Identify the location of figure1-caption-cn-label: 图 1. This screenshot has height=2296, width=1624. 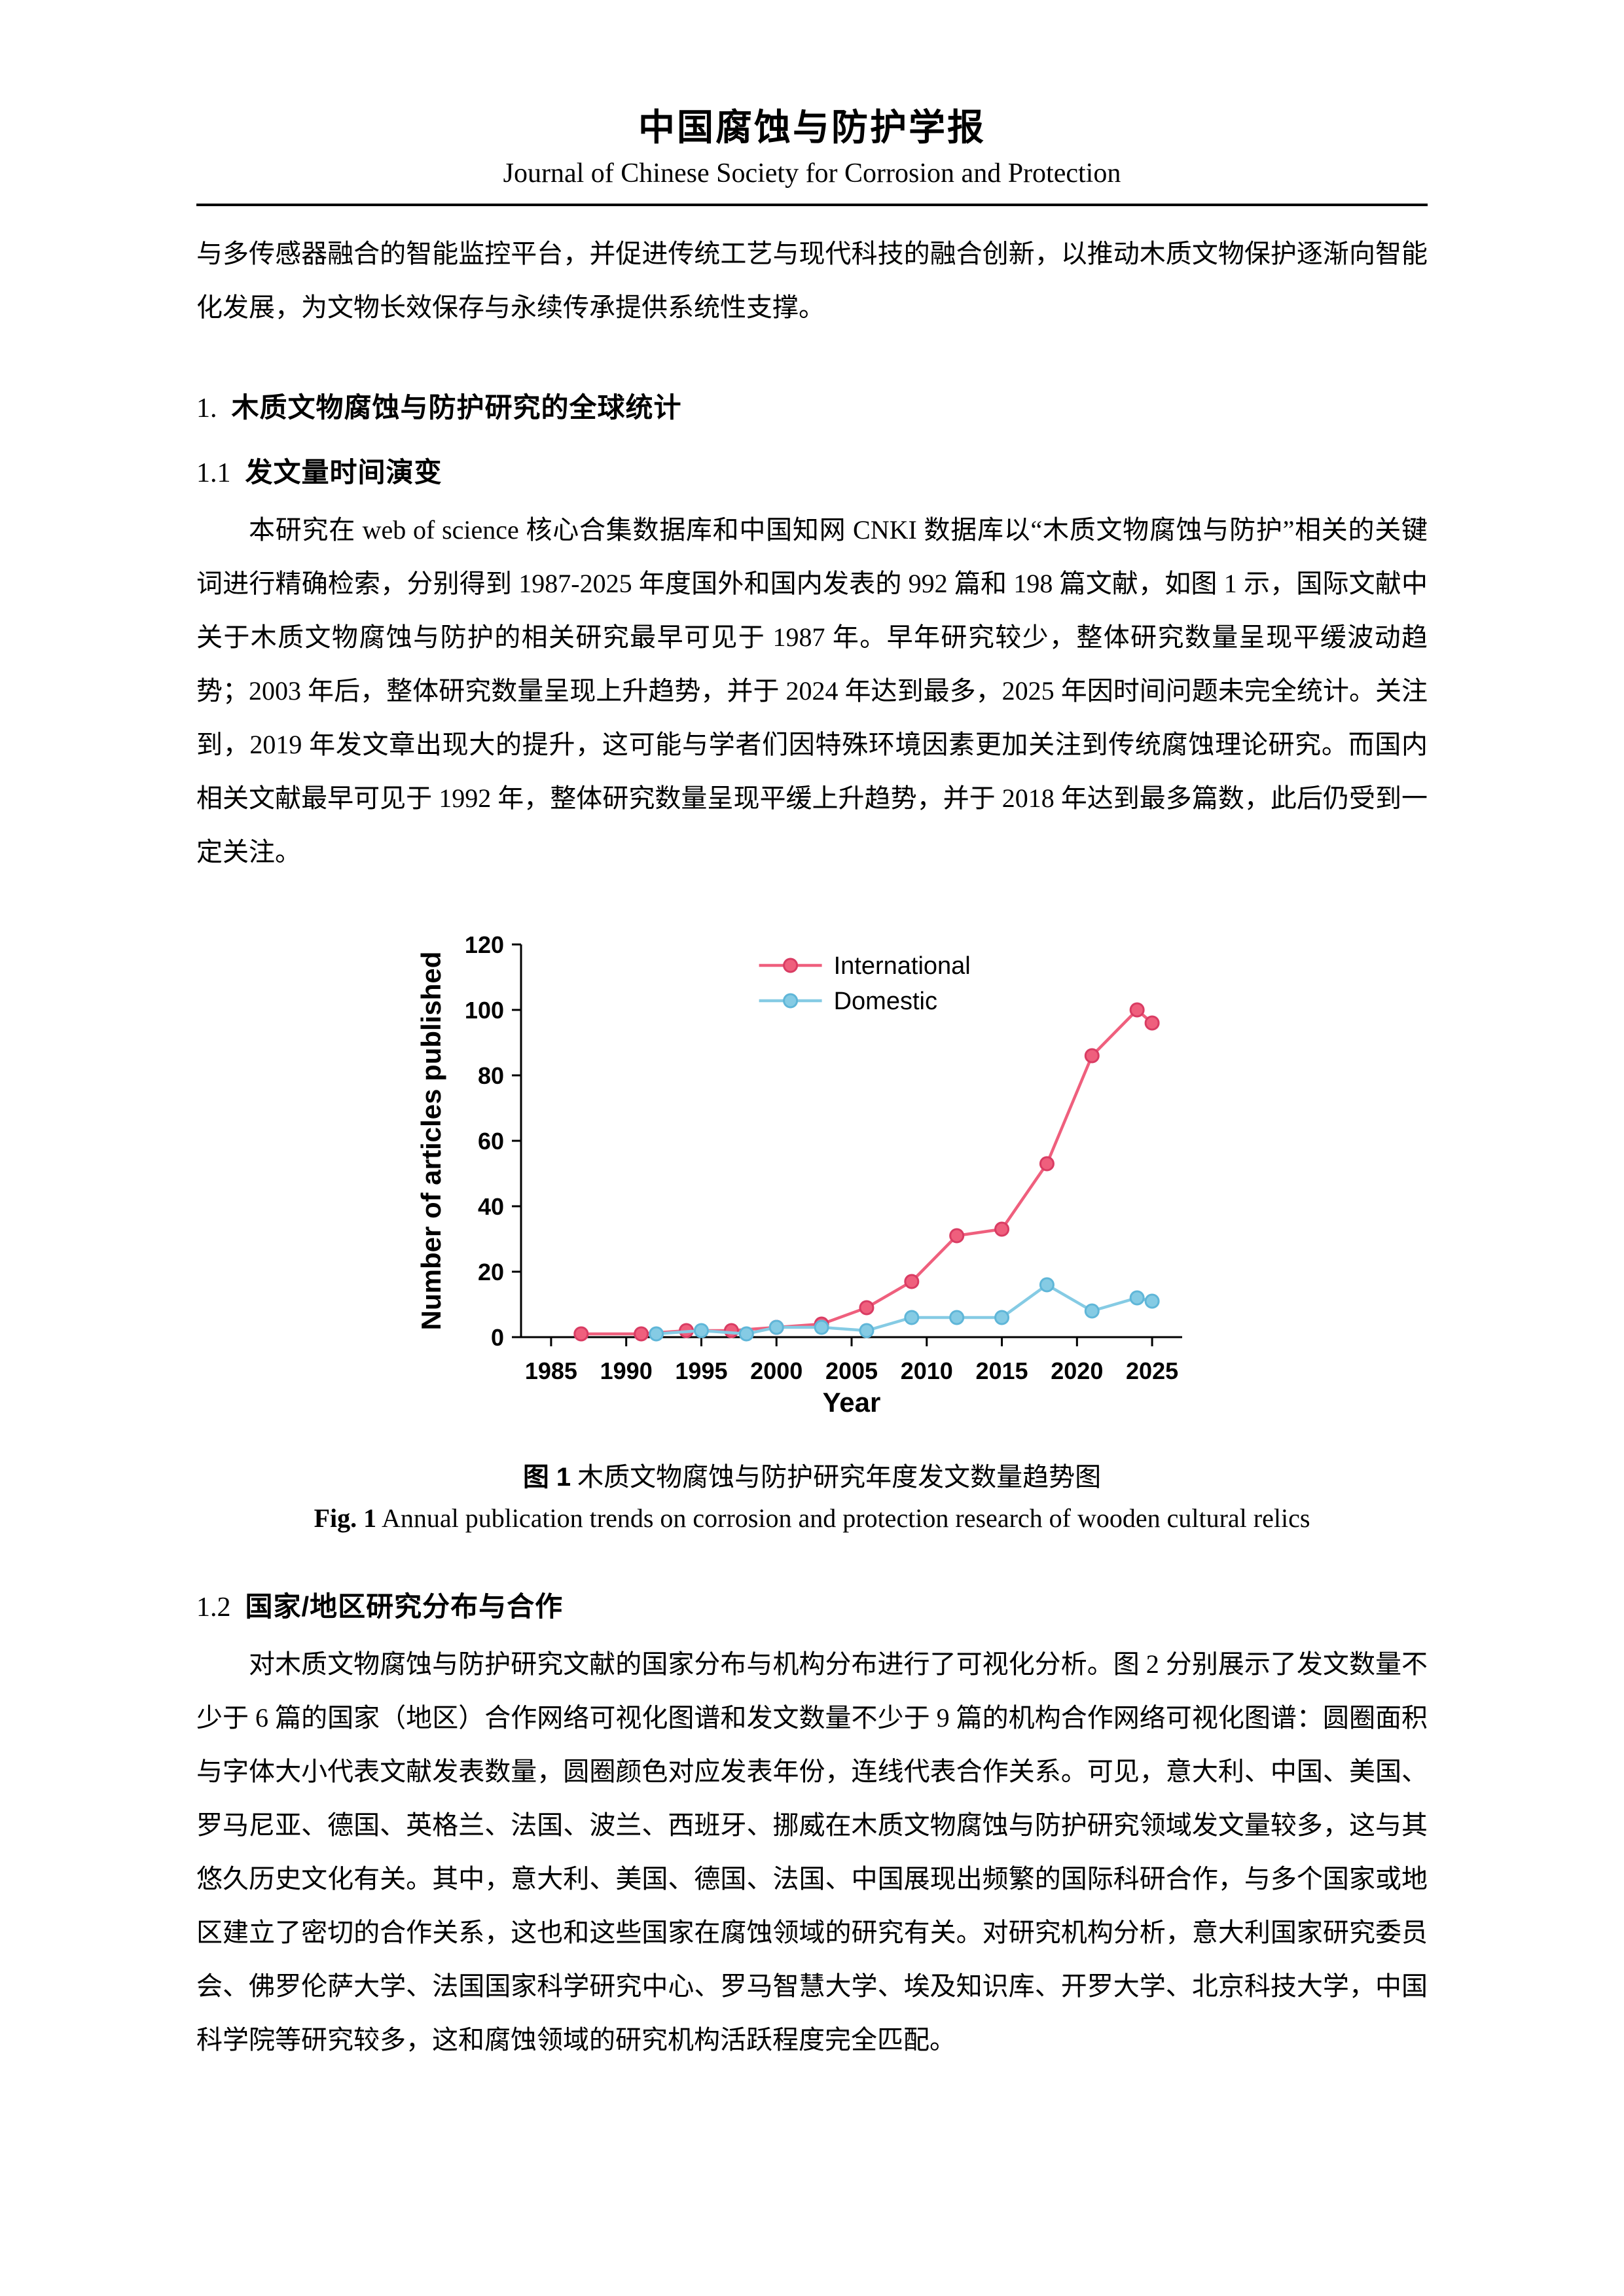
(546, 1477).